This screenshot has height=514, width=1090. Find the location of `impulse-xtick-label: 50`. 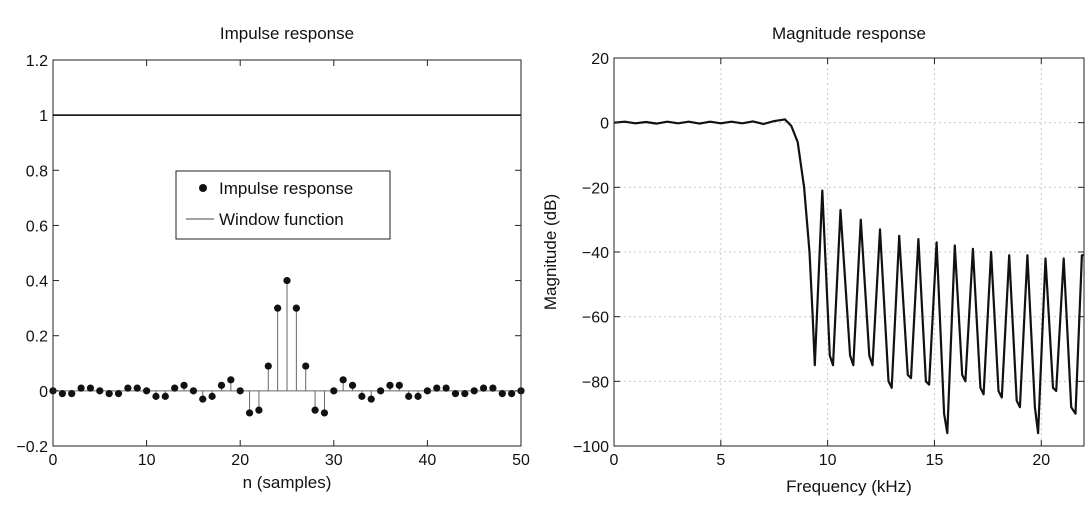

impulse-xtick-label: 50 is located at coordinates (521, 460).